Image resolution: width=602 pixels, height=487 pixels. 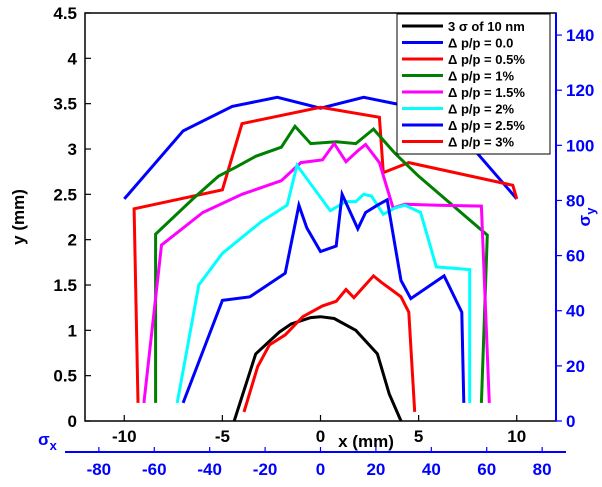 What do you see at coordinates (73, 58) in the screenshot?
I see `y-tick-label: 4` at bounding box center [73, 58].